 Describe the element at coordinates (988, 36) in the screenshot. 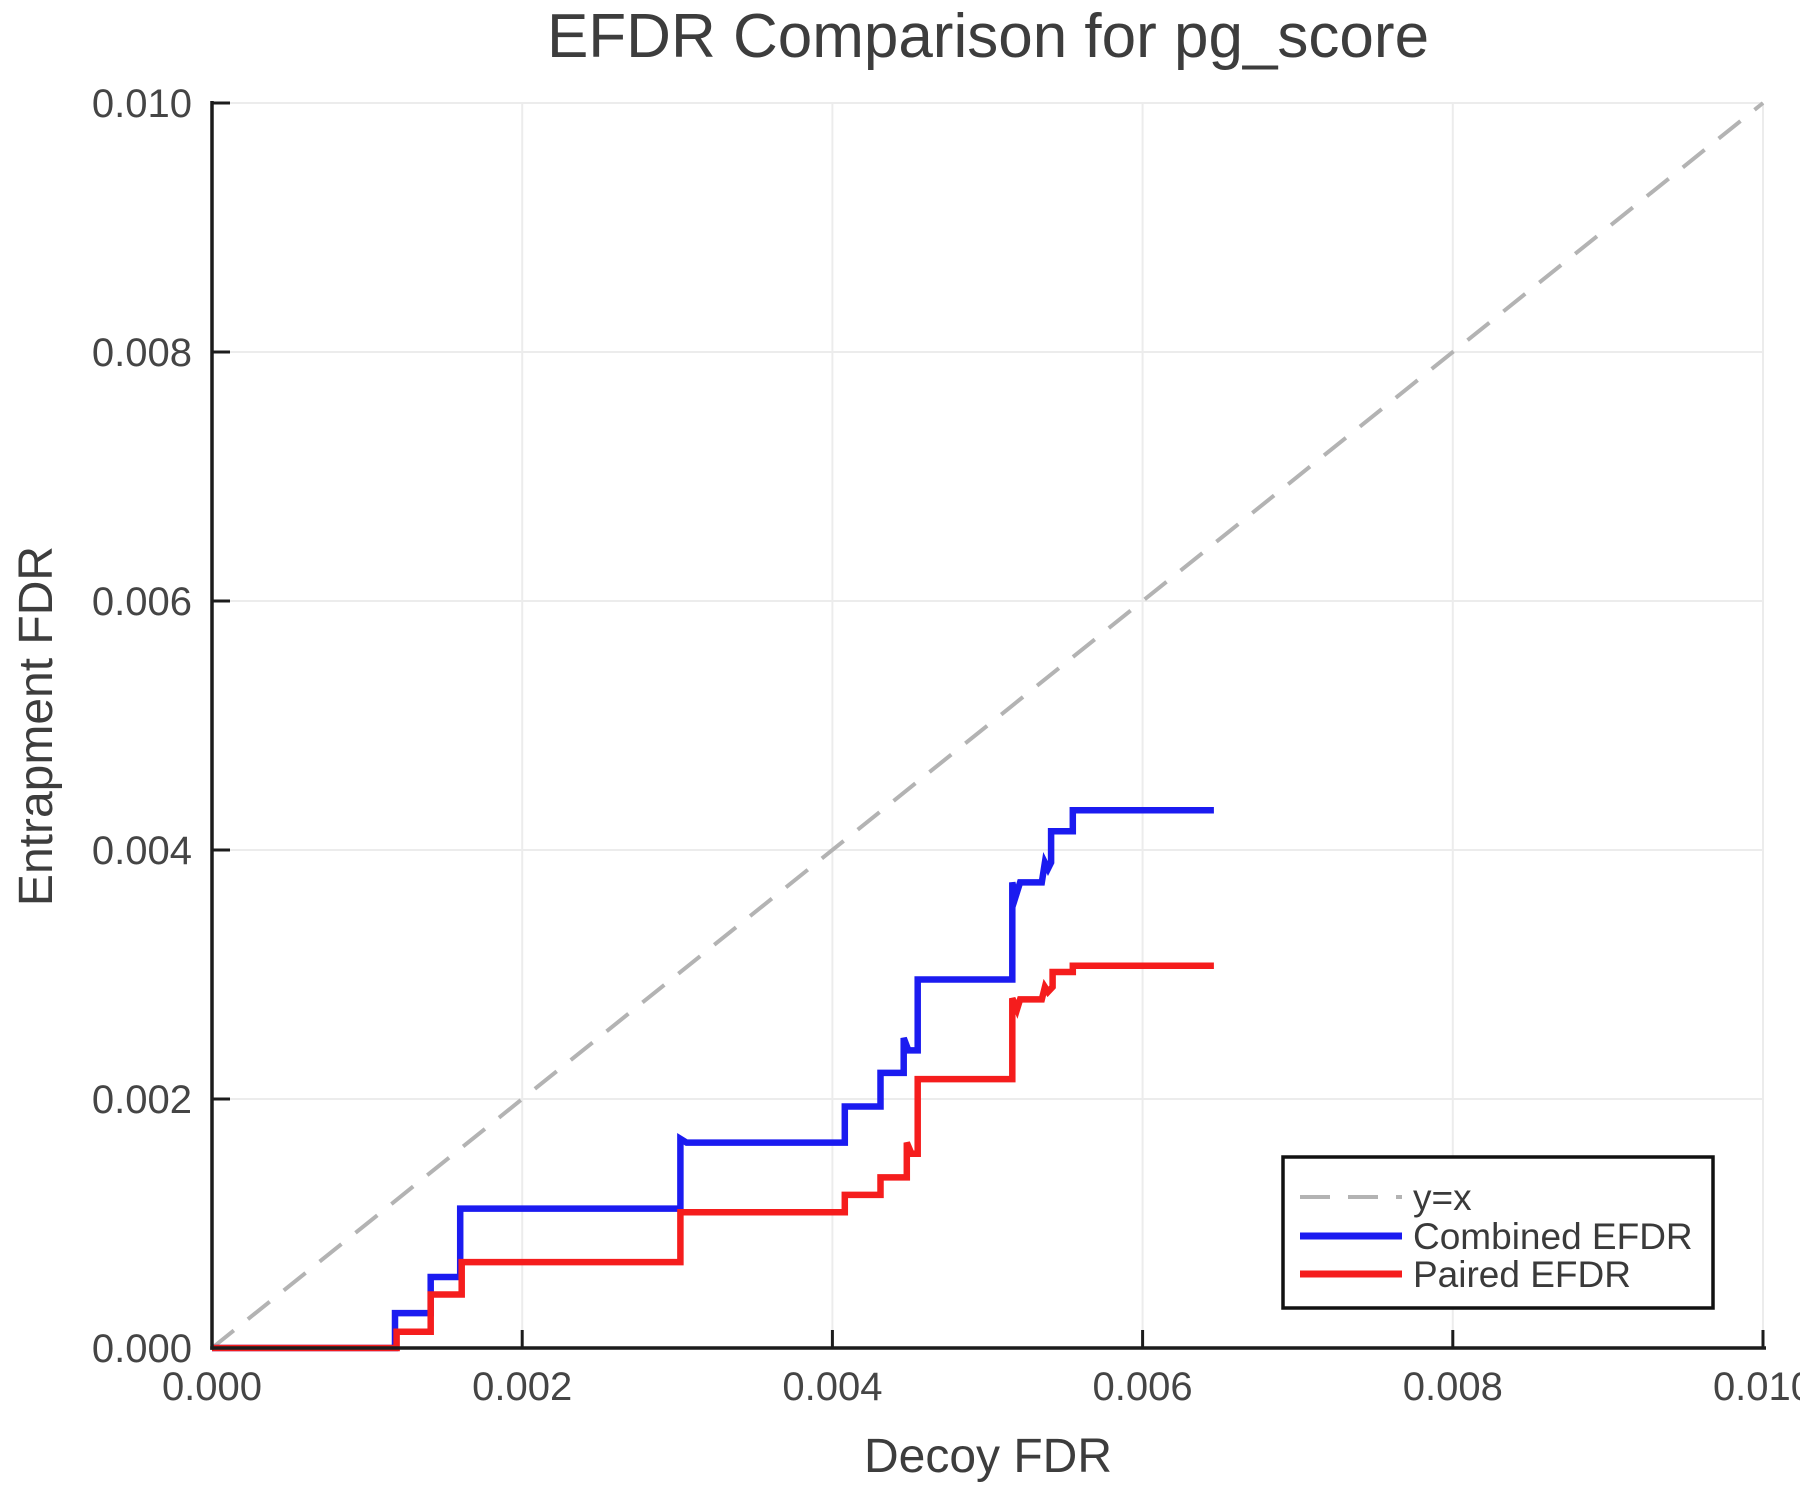

I see `chart-title: EFDR Comparison for pg_score` at that location.